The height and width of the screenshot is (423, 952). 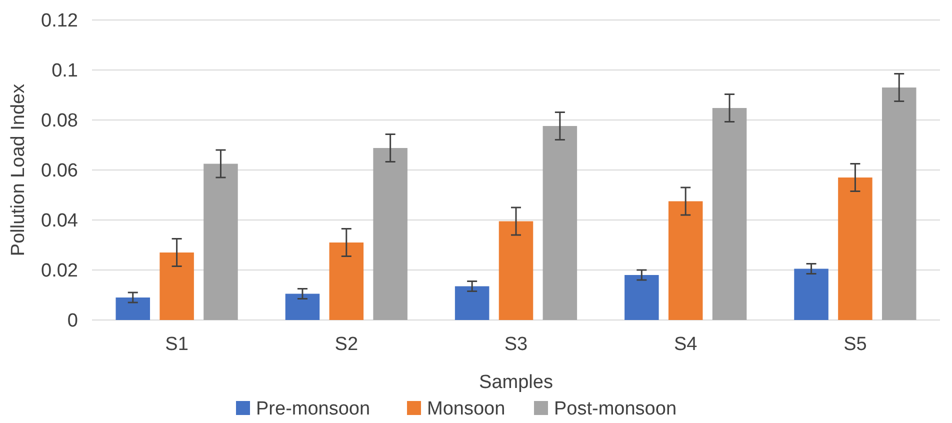 What do you see at coordinates (516, 344) in the screenshot?
I see `x-tick-label: S3` at bounding box center [516, 344].